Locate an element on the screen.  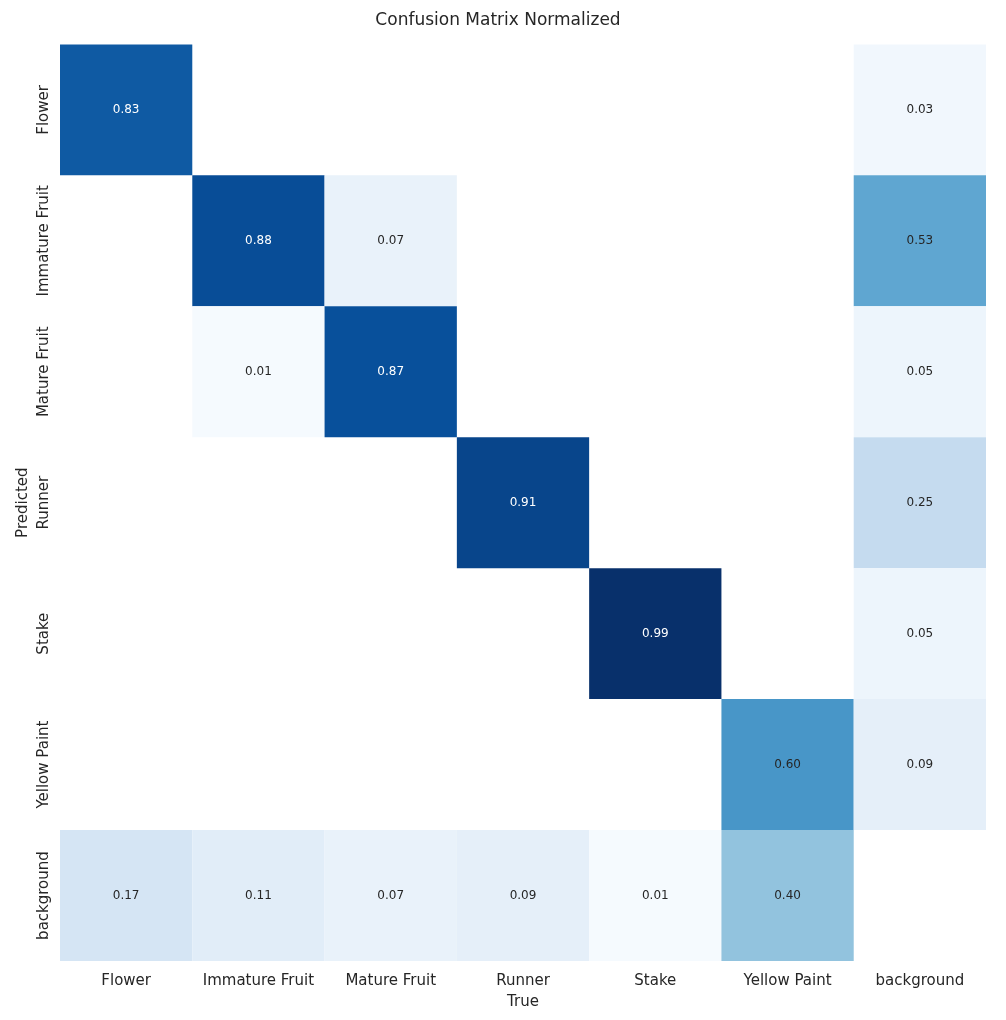
y-tick-label: Stake is located at coordinates (43, 633).